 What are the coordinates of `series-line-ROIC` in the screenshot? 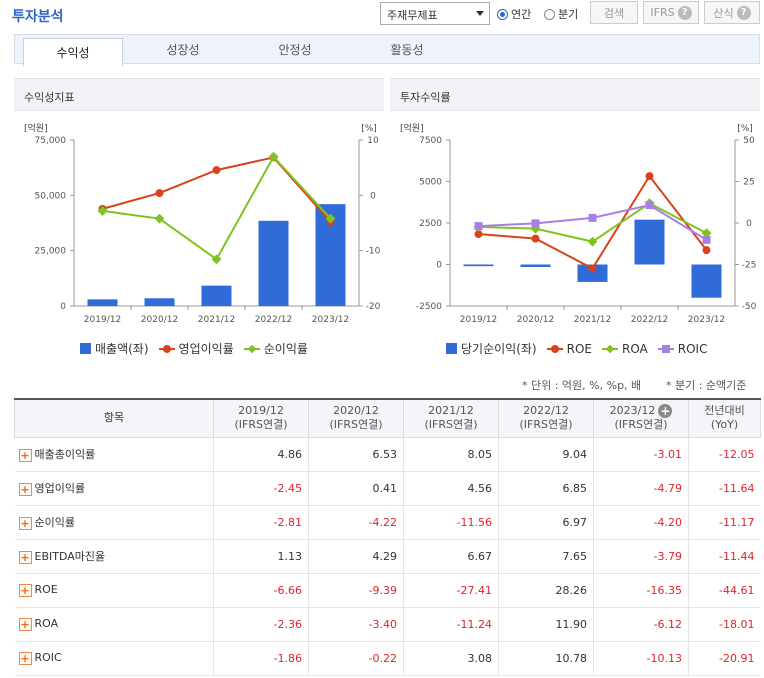 It's located at (593, 222).